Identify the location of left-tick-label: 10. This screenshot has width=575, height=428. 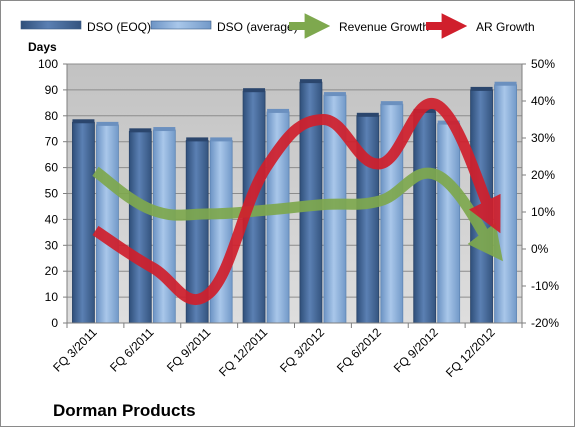
(52, 297).